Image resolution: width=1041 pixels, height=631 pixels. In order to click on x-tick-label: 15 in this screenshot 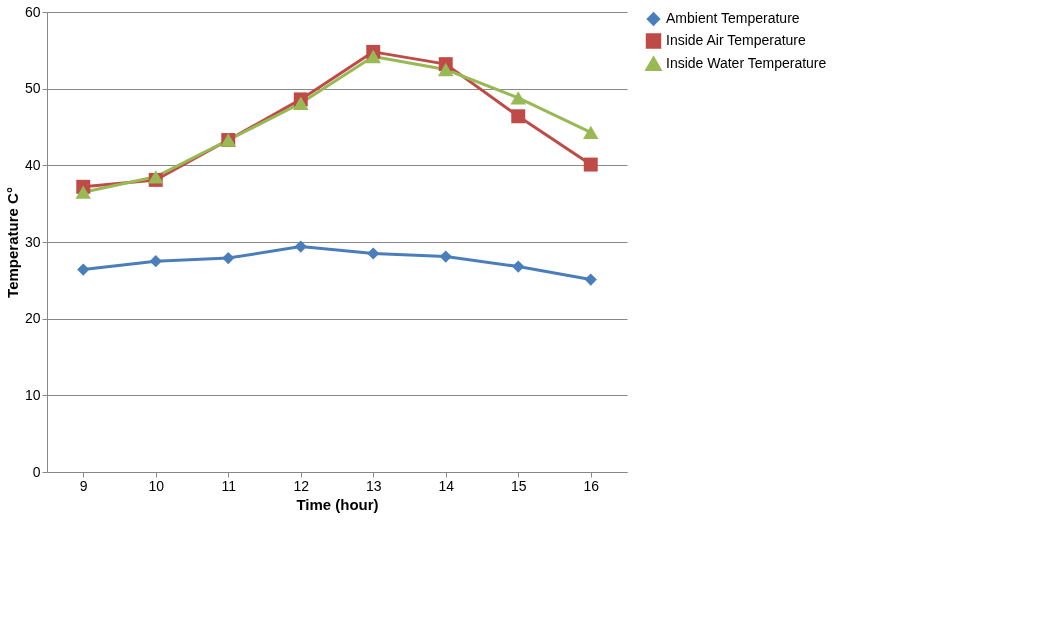, I will do `click(518, 485)`.